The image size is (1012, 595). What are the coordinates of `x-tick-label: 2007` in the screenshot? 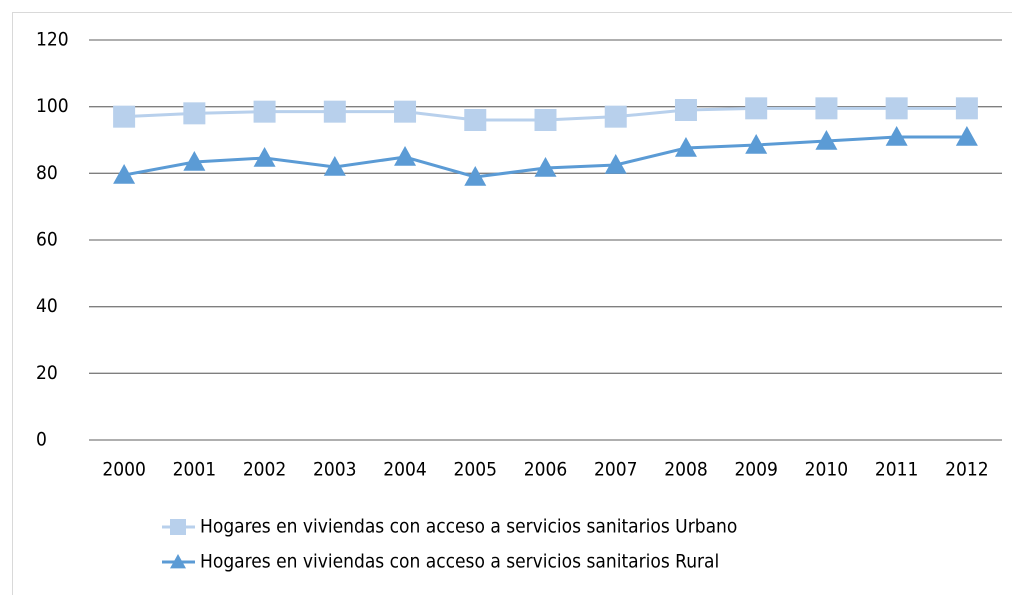 It's located at (616, 470).